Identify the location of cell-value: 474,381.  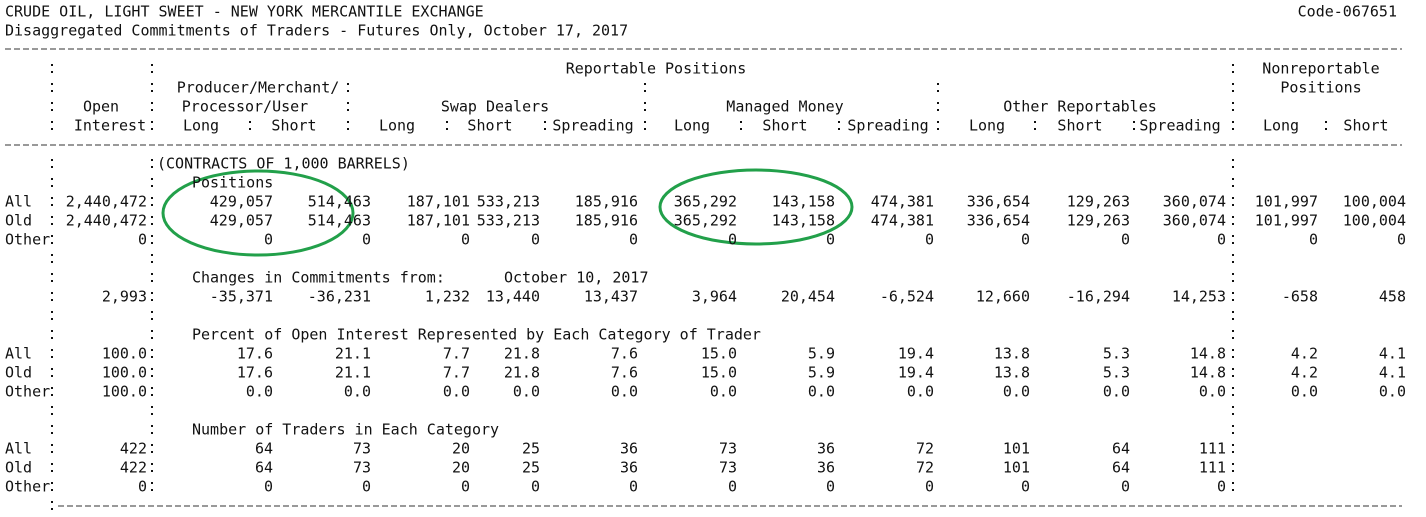
(902, 202).